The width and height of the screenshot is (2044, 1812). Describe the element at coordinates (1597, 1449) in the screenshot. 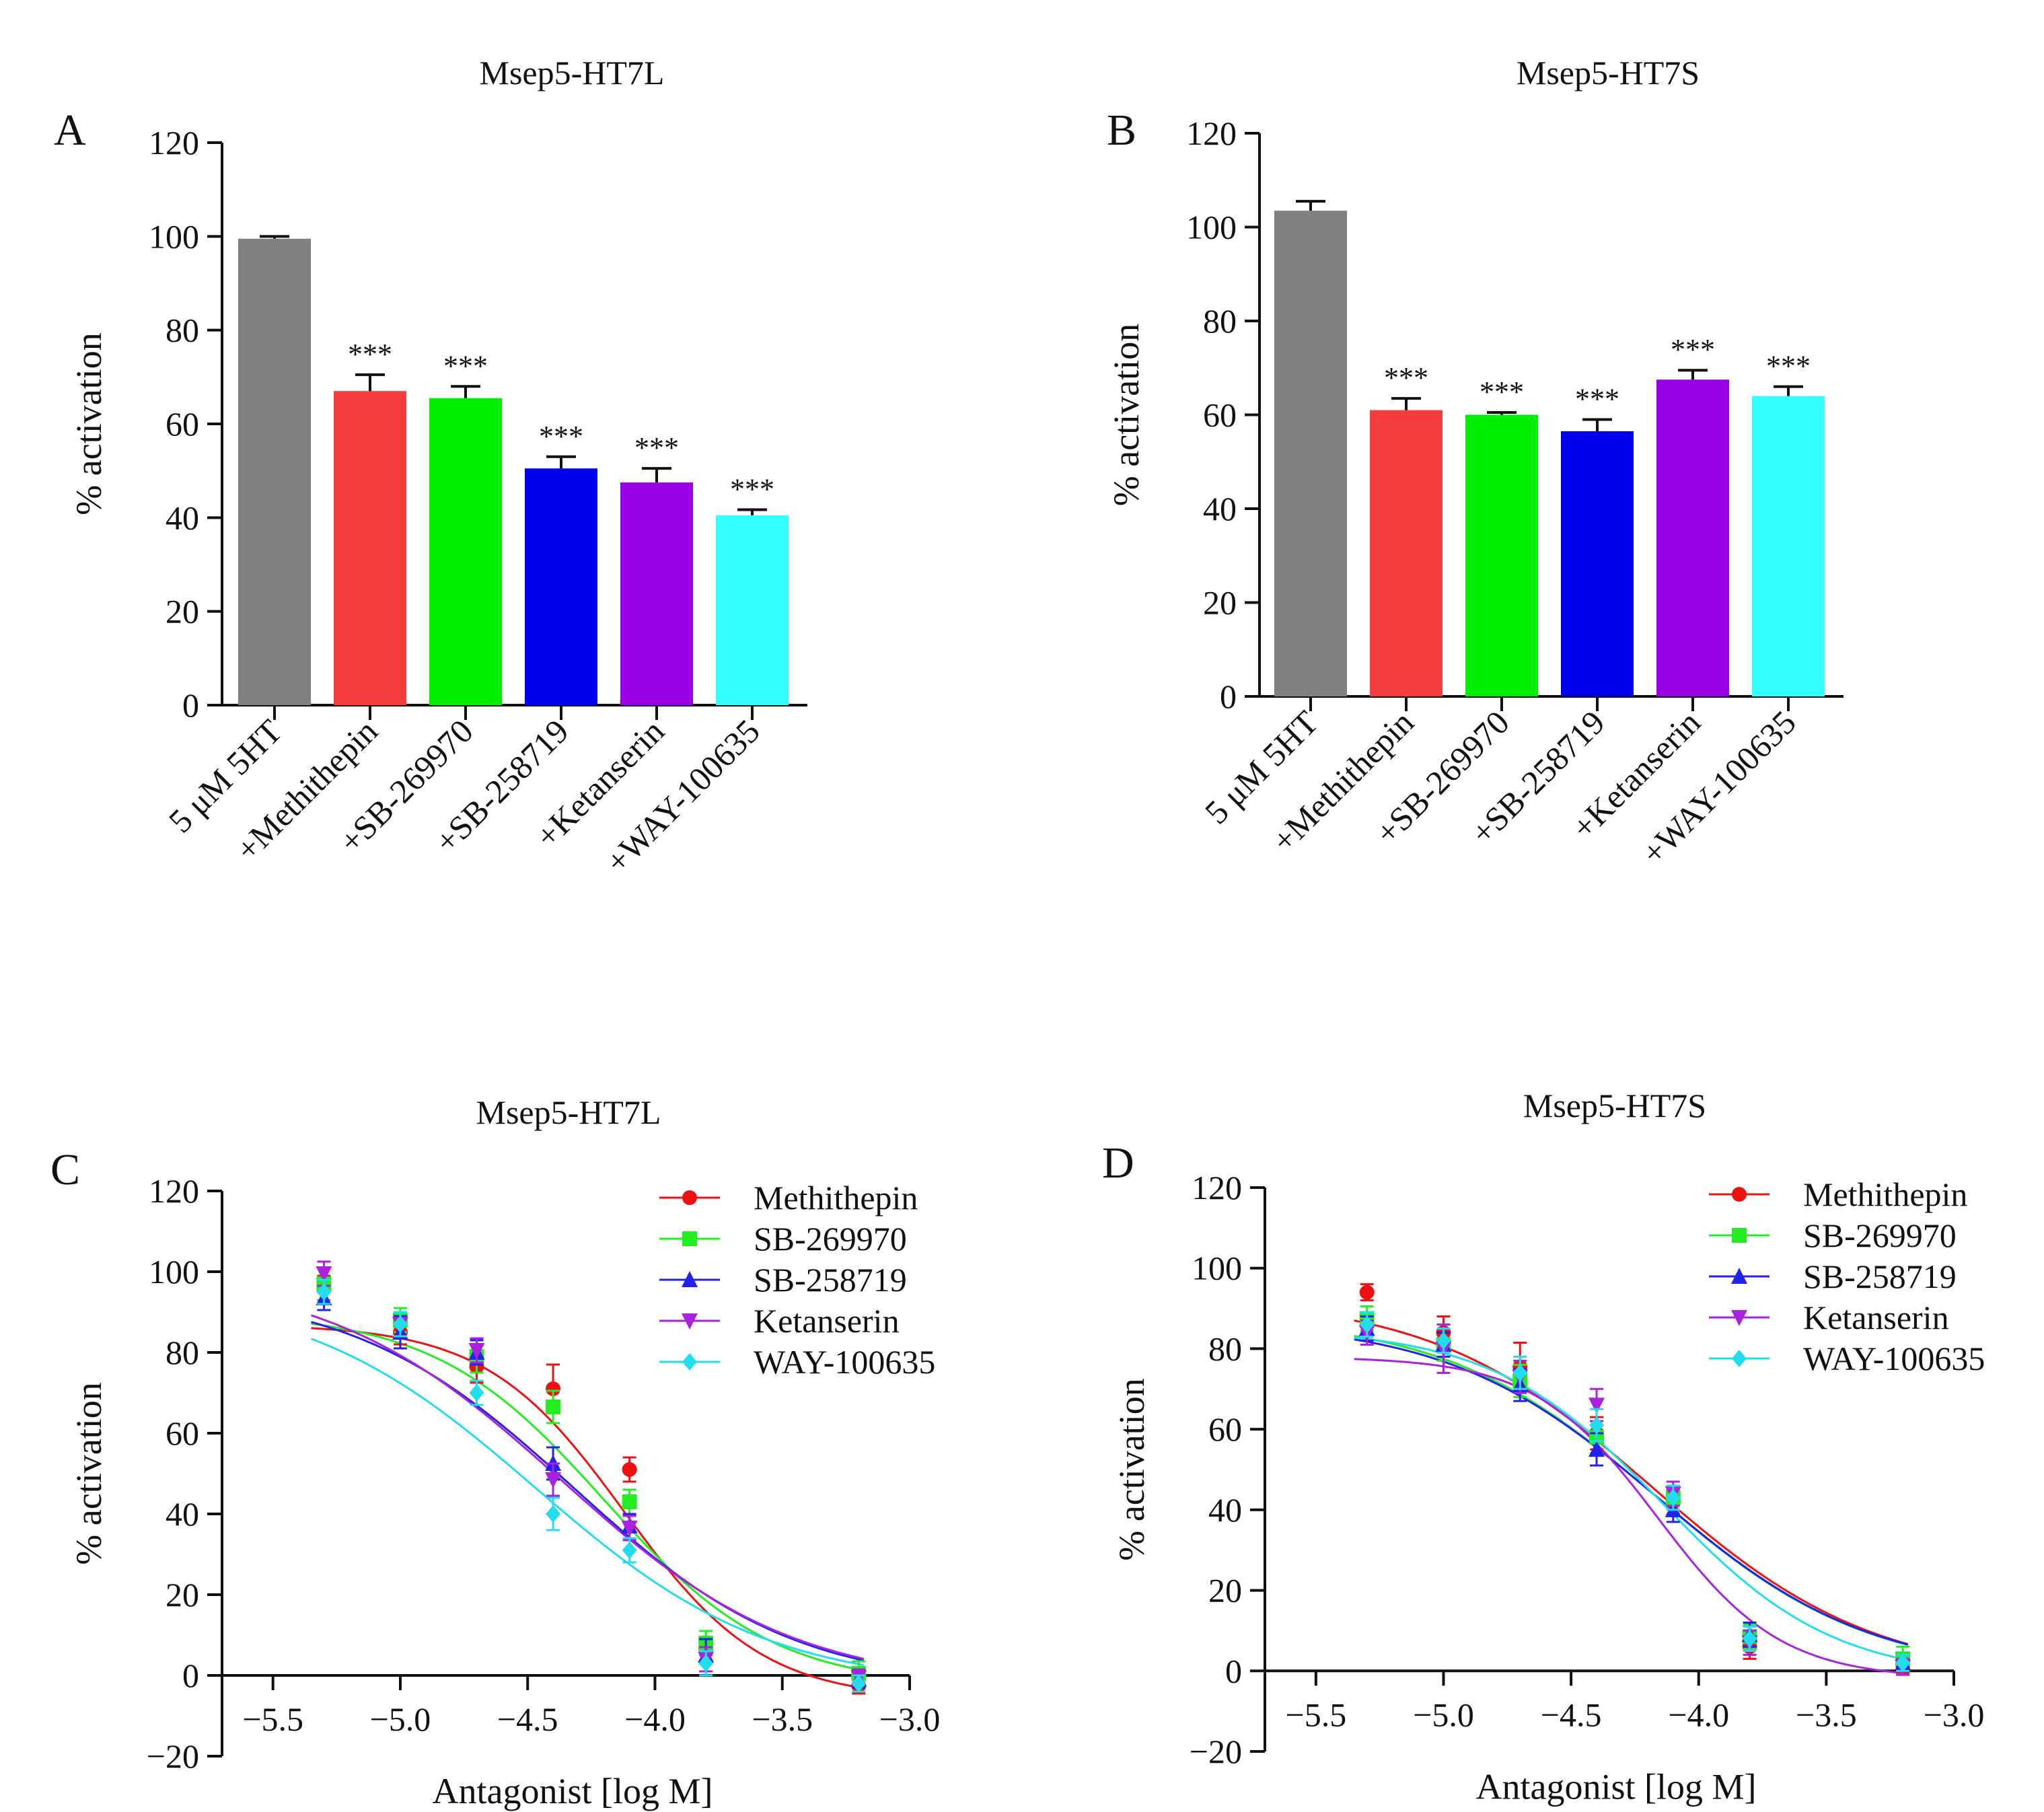

I see `data-point-triangle-up` at that location.